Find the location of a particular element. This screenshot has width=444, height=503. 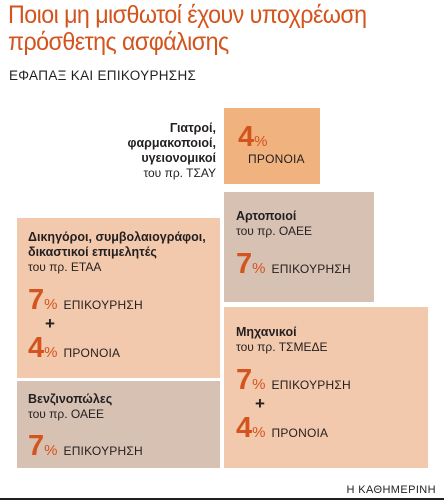

lawyers-rate-2: 4 % ΠΡΟΝΟΙΑ is located at coordinates (124, 348).